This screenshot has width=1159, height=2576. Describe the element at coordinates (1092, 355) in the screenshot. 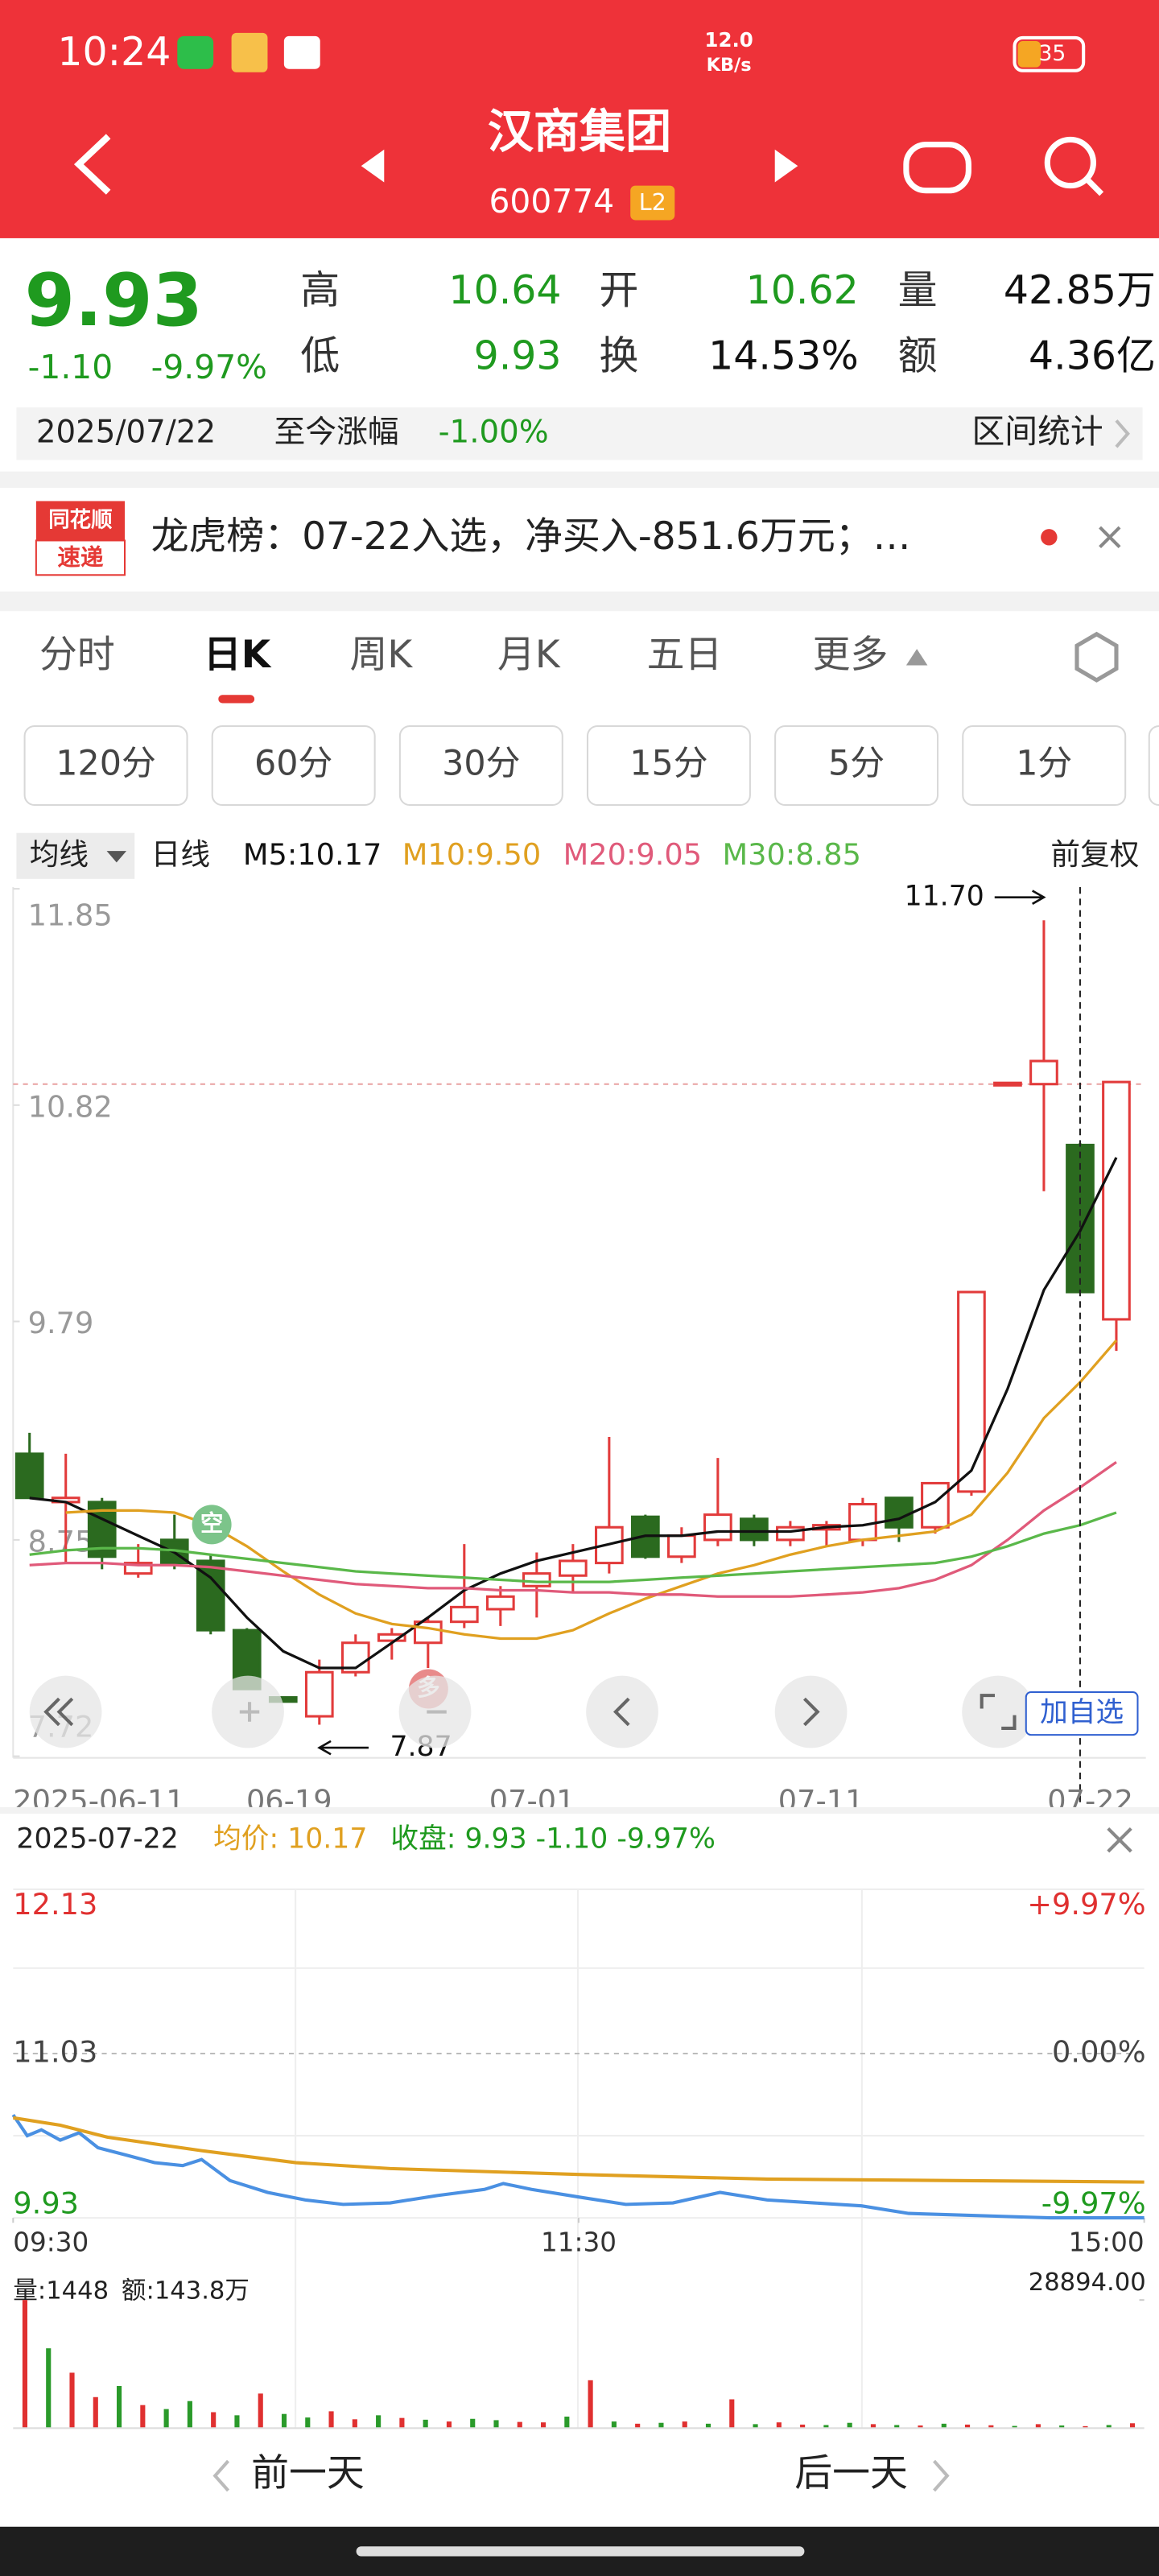

I see `stat-value: 4.36亿` at that location.